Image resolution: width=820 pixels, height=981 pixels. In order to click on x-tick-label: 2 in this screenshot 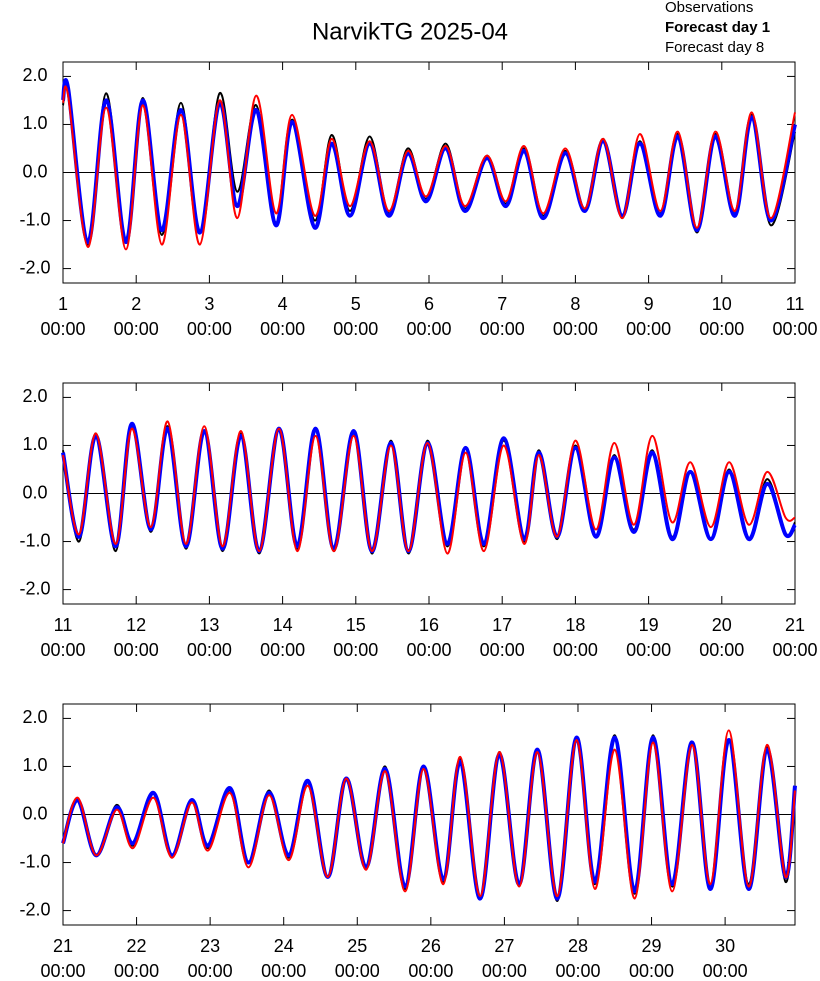, I will do `click(136, 304)`.